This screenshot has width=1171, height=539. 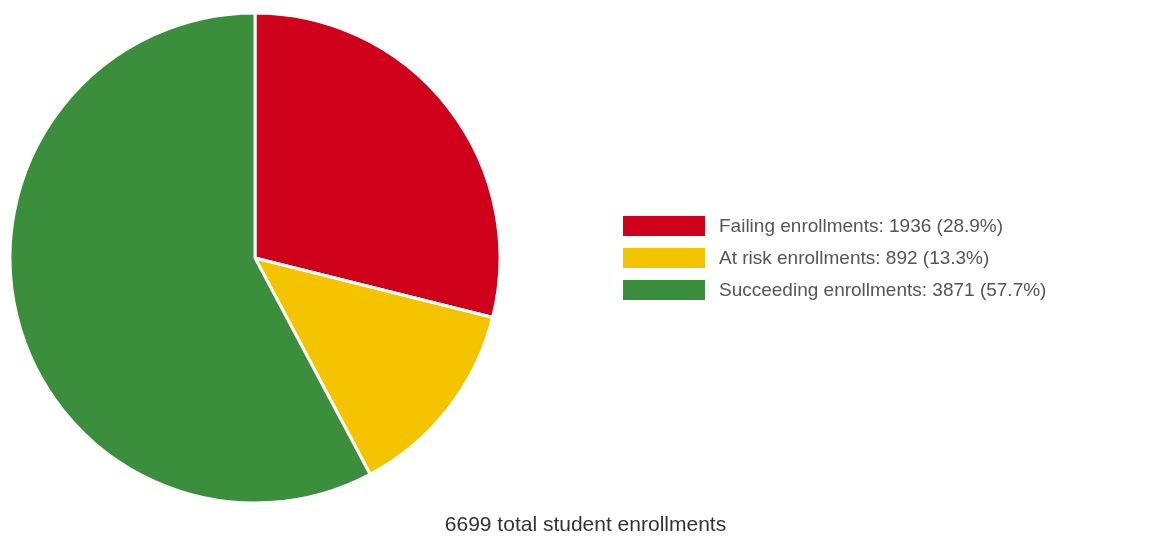 What do you see at coordinates (861, 226) in the screenshot?
I see `legend-label: Failing enrollments: 1936 (28.9%)` at bounding box center [861, 226].